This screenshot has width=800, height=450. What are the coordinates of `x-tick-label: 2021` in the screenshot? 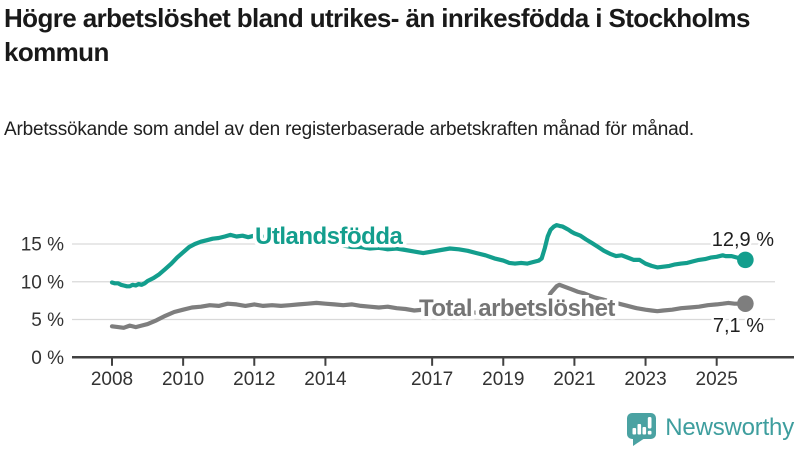 It's located at (574, 379).